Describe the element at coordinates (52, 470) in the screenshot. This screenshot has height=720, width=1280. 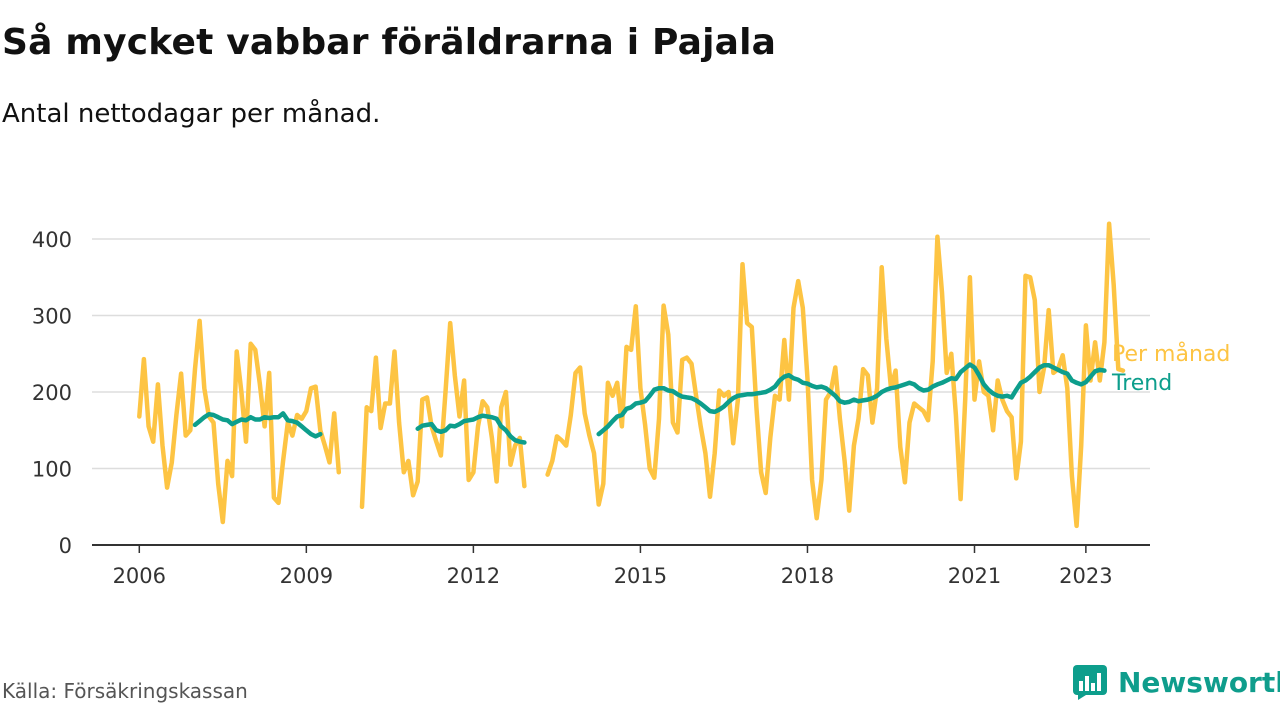
I see `y-tick-label: 100` at that location.